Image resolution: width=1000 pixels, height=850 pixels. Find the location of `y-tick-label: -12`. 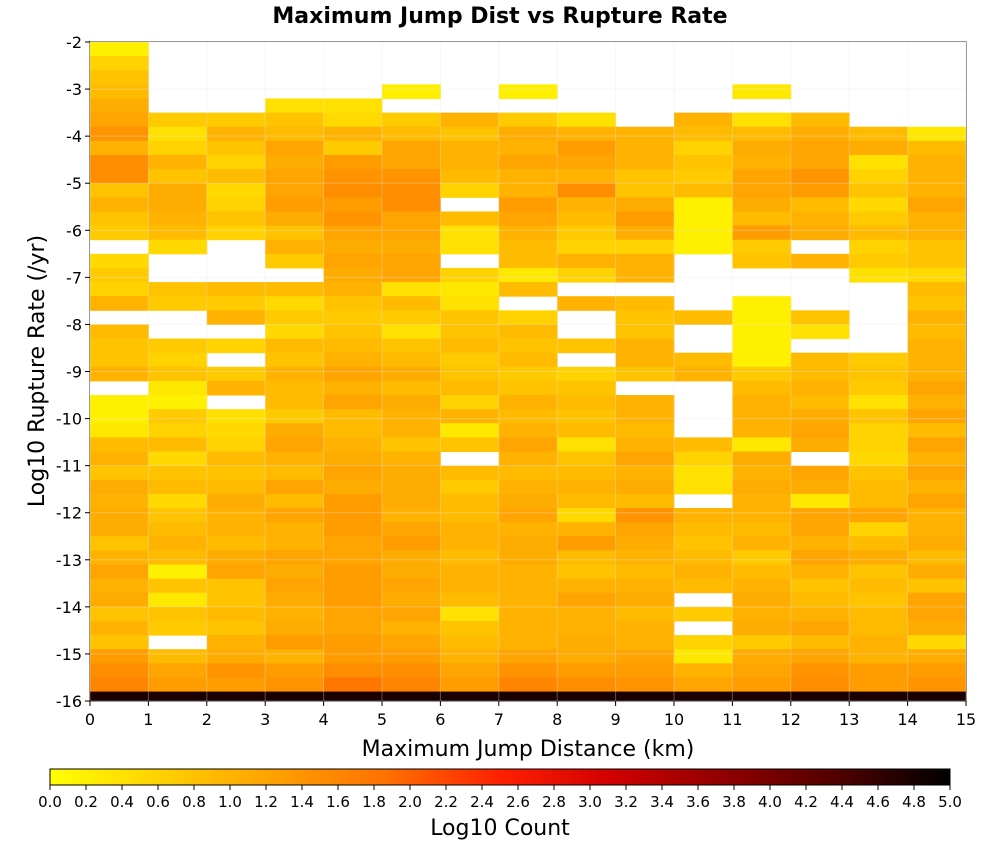

y-tick-label: -12 is located at coordinates (69, 513).